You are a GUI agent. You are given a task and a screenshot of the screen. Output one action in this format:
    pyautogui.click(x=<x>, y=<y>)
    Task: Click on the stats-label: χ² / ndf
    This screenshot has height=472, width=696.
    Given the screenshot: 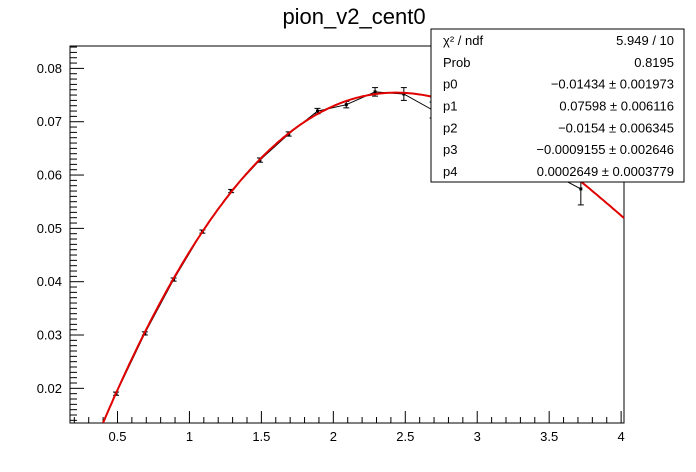 What is the action you would take?
    pyautogui.click(x=463, y=40)
    